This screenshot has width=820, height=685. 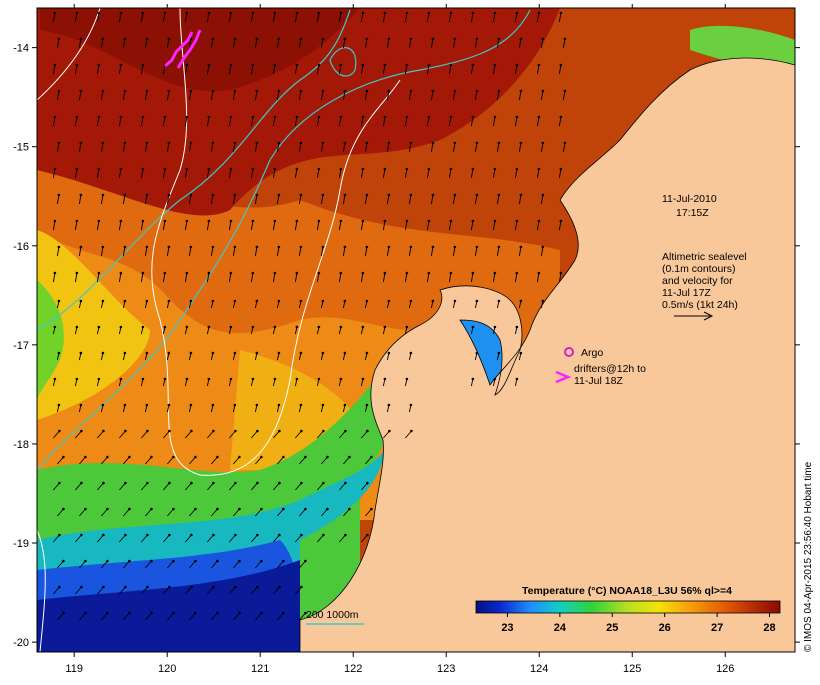 What do you see at coordinates (539, 669) in the screenshot?
I see `lon-tick-label: 124` at bounding box center [539, 669].